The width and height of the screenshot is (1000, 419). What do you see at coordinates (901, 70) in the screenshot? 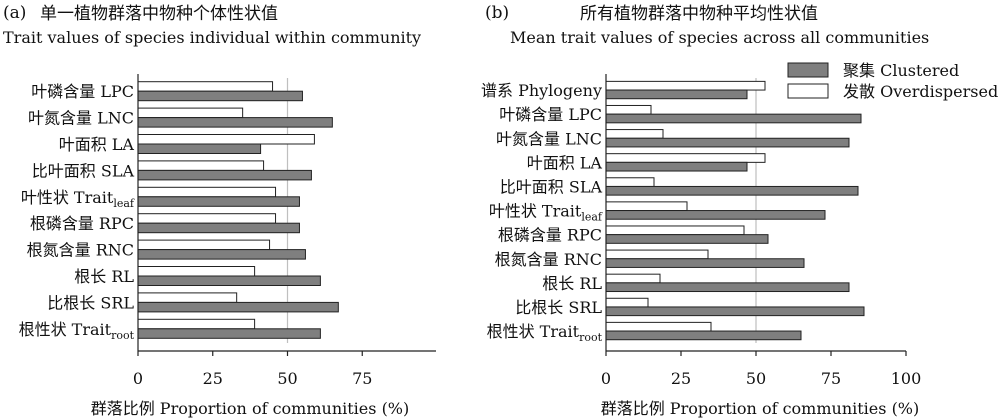
I see `legend-label-clustered: 聚集 Clustered` at bounding box center [901, 70].